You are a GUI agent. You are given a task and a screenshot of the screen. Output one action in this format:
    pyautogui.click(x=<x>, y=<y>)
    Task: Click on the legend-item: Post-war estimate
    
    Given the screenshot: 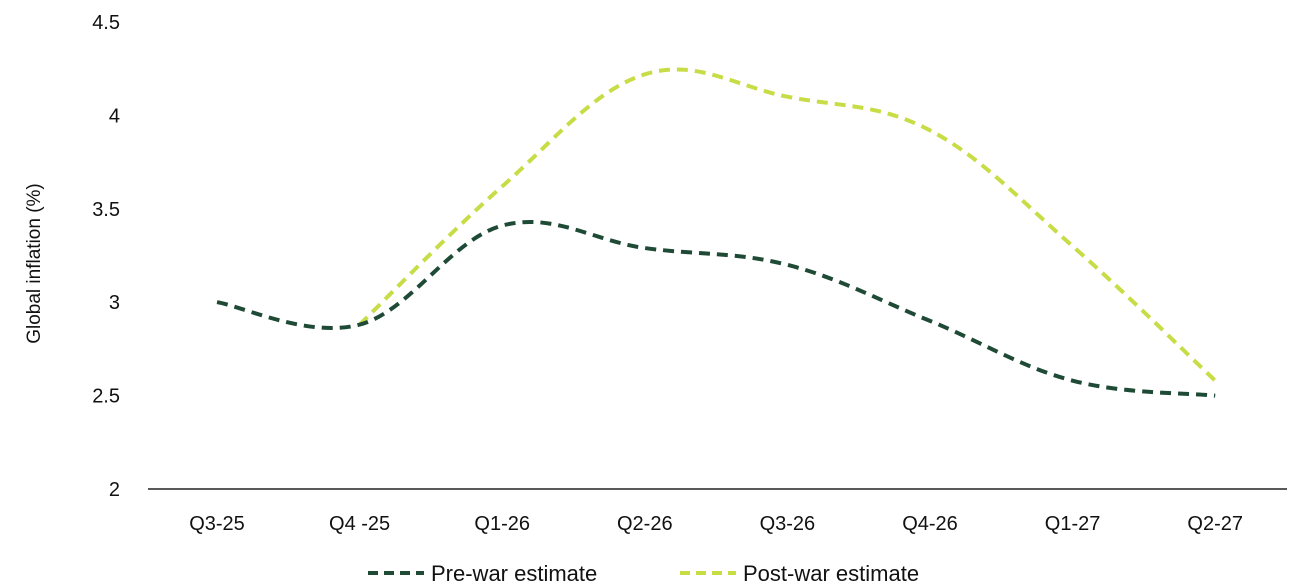 What is the action you would take?
    pyautogui.click(x=799, y=573)
    